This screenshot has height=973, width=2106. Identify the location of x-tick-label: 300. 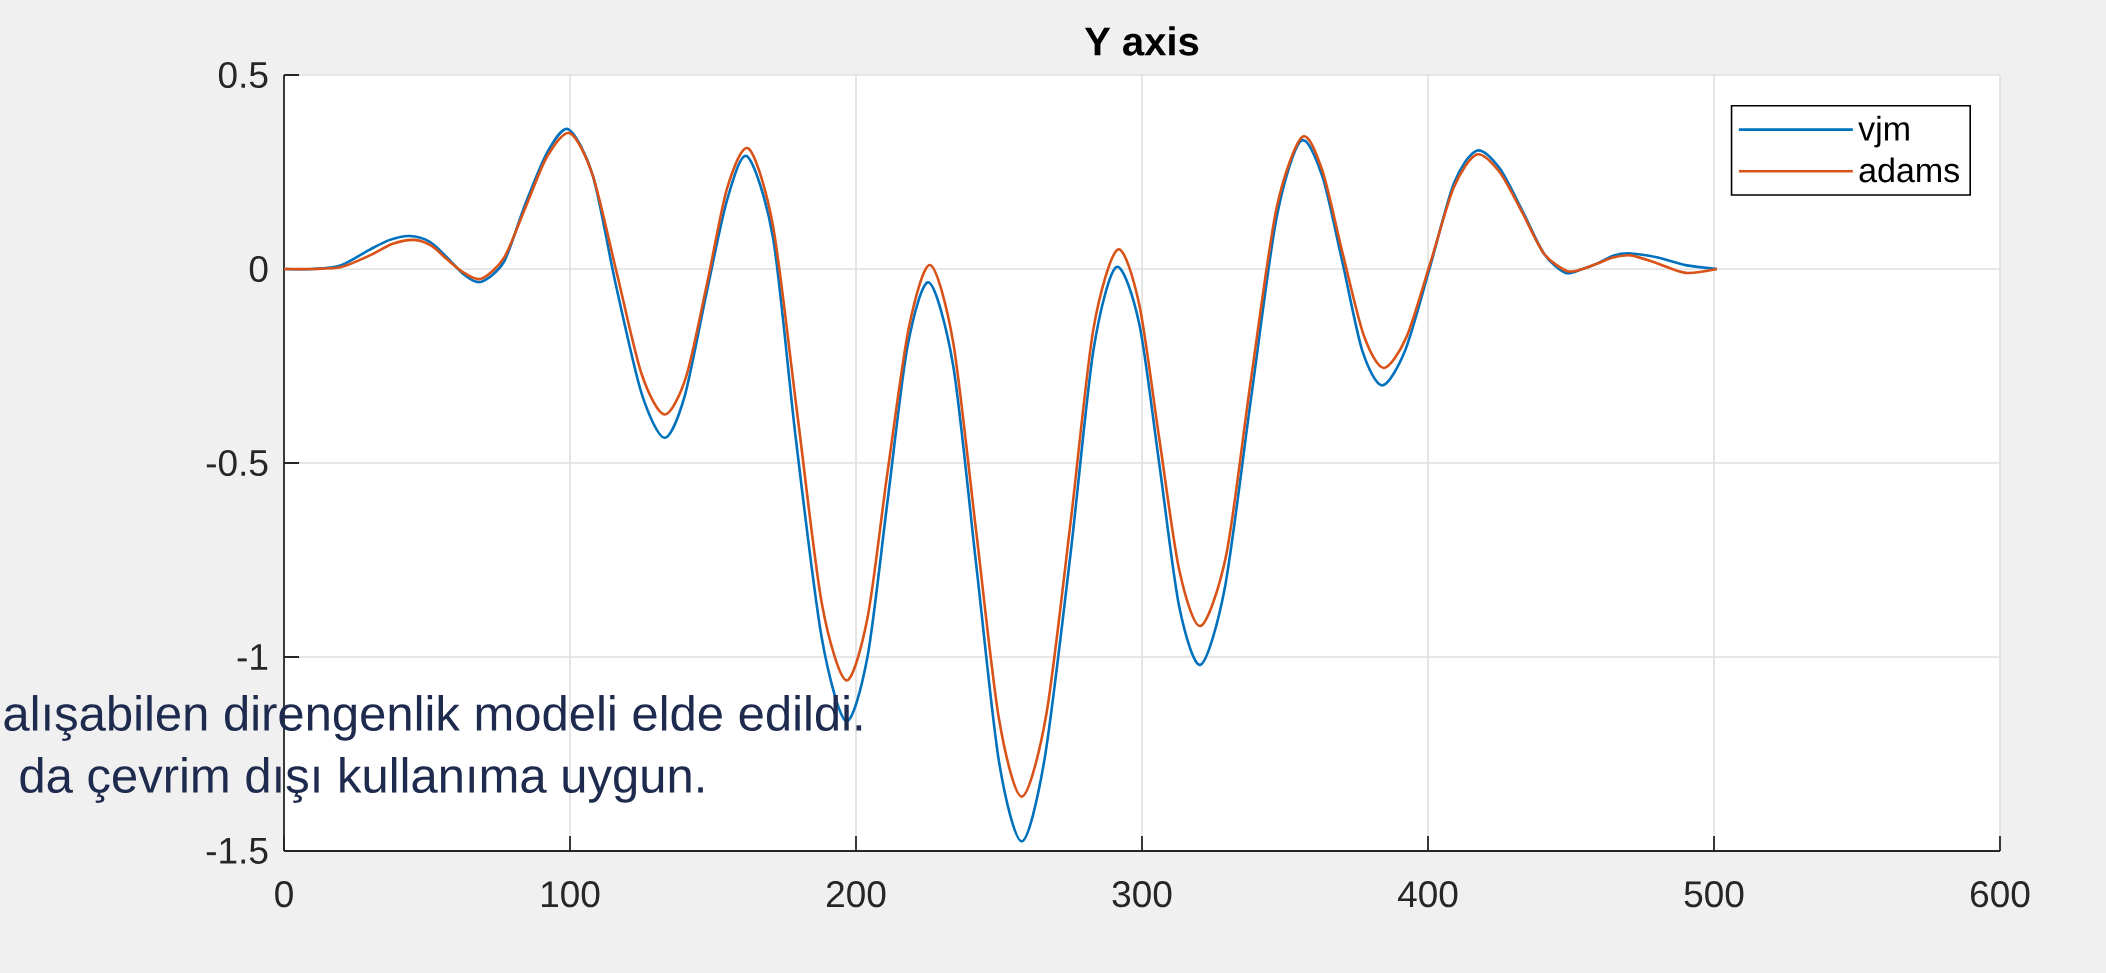
(1142, 894).